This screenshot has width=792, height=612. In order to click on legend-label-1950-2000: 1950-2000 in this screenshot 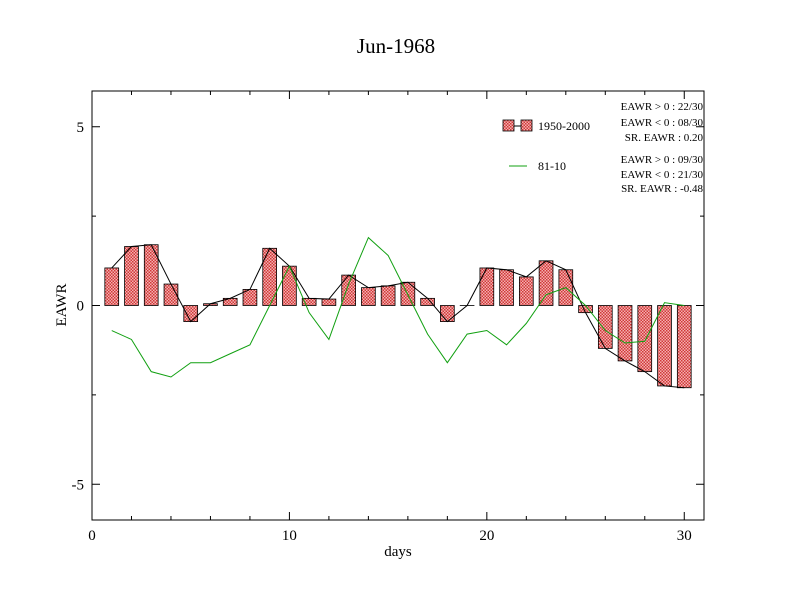, I will do `click(564, 126)`.